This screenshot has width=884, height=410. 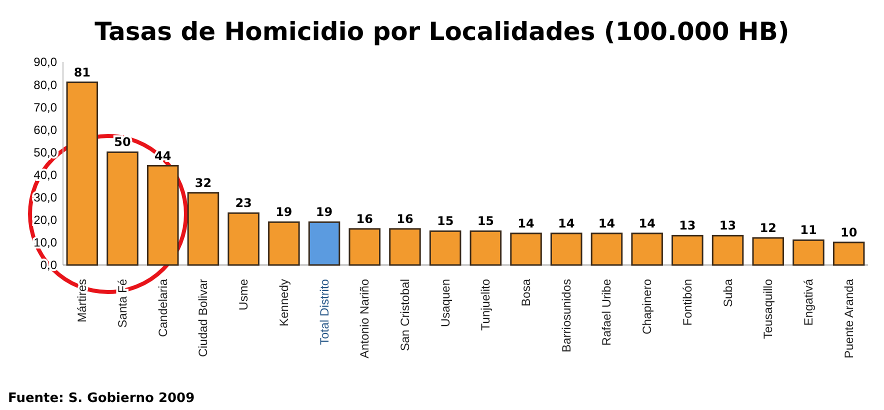 I want to click on chart-title: Tasas de Homicidio por Localidades (100.000 HB), so click(x=442, y=31).